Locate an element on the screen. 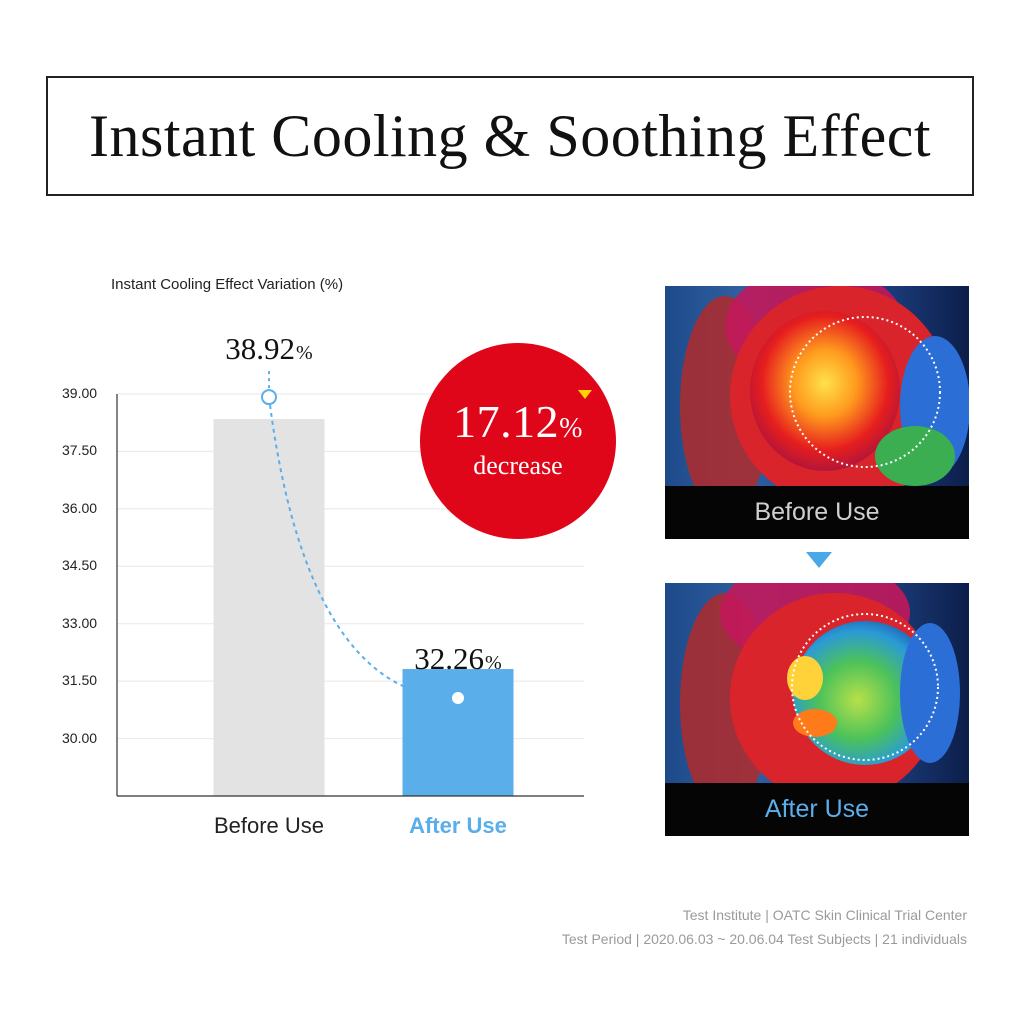 The width and height of the screenshot is (1024, 1024). title-box: Instant Cooling & Soothing Effect is located at coordinates (510, 136).